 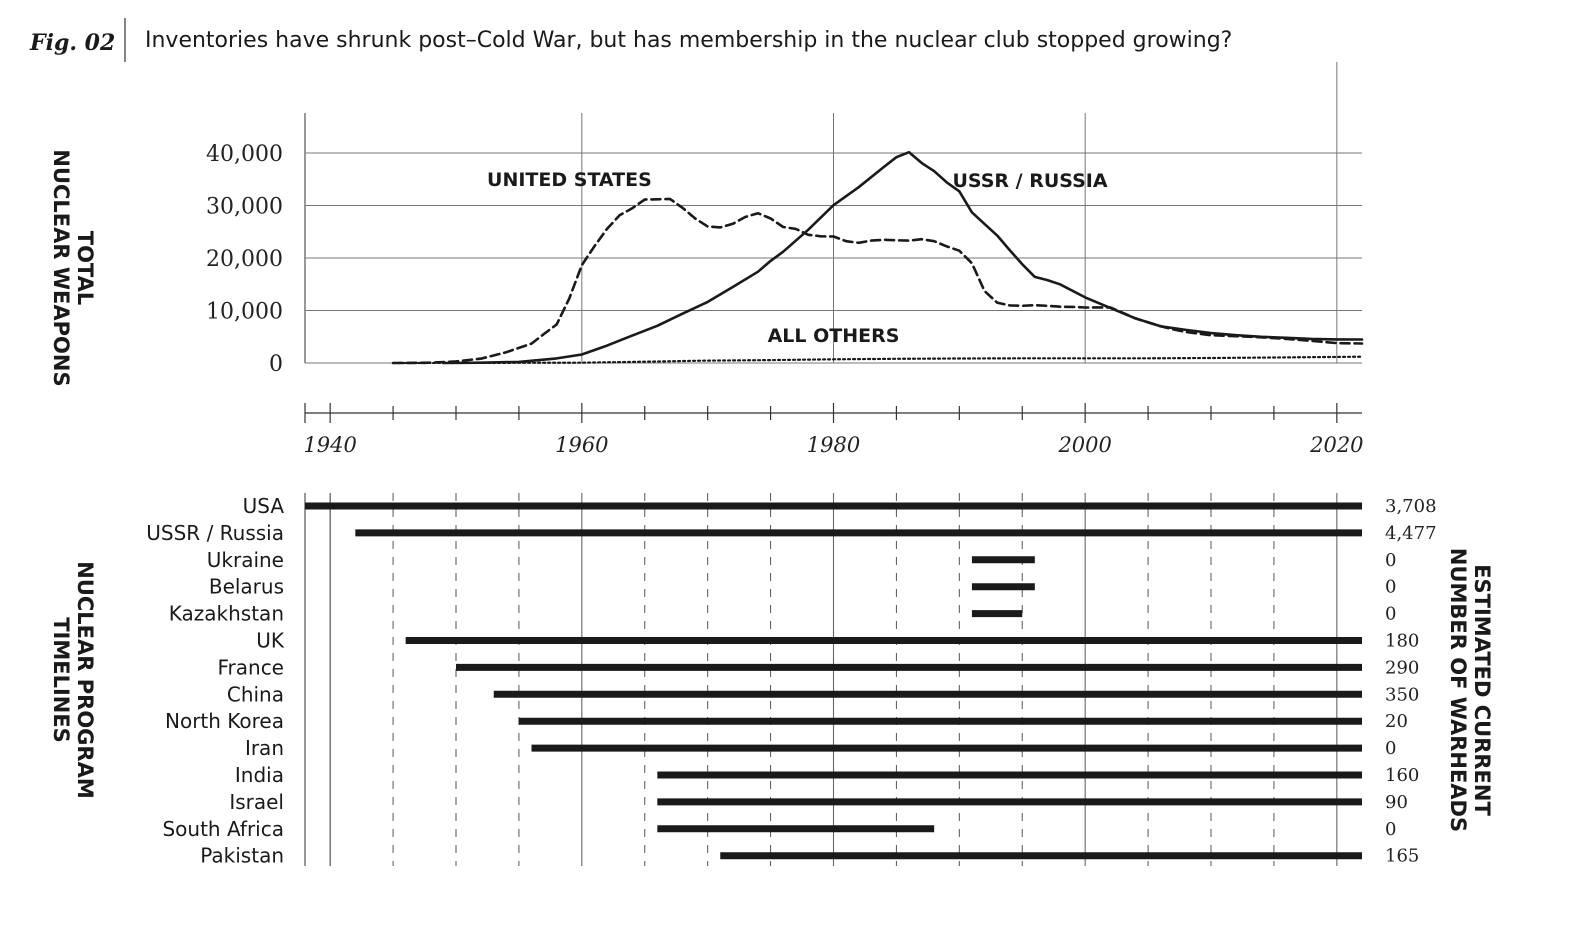 I want to click on timeline-country-label: Belarus, so click(x=246, y=587).